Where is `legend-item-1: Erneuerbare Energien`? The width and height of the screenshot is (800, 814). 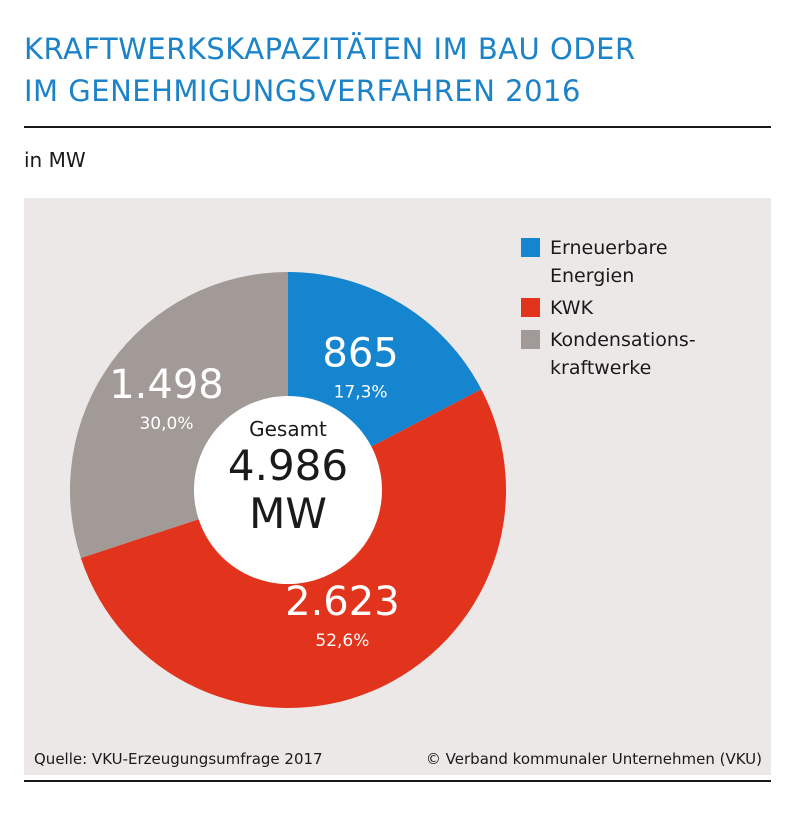 legend-item-1: Erneuerbare Energien is located at coordinates (630, 262).